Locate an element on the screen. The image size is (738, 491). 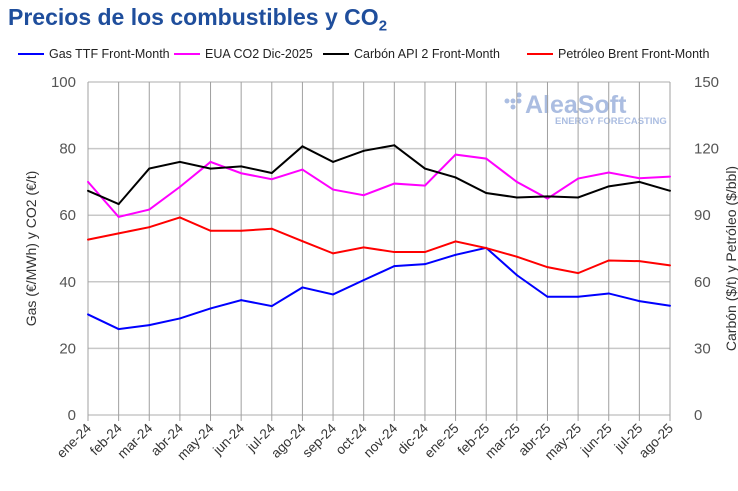
legend-label: Gas TTF Front-Month is located at coordinates (109, 54).